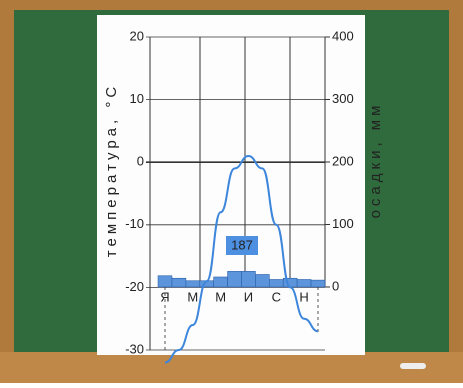 The image size is (463, 388). What do you see at coordinates (134, 223) in the screenshot?
I see `y-tick-label: -10` at bounding box center [134, 223].